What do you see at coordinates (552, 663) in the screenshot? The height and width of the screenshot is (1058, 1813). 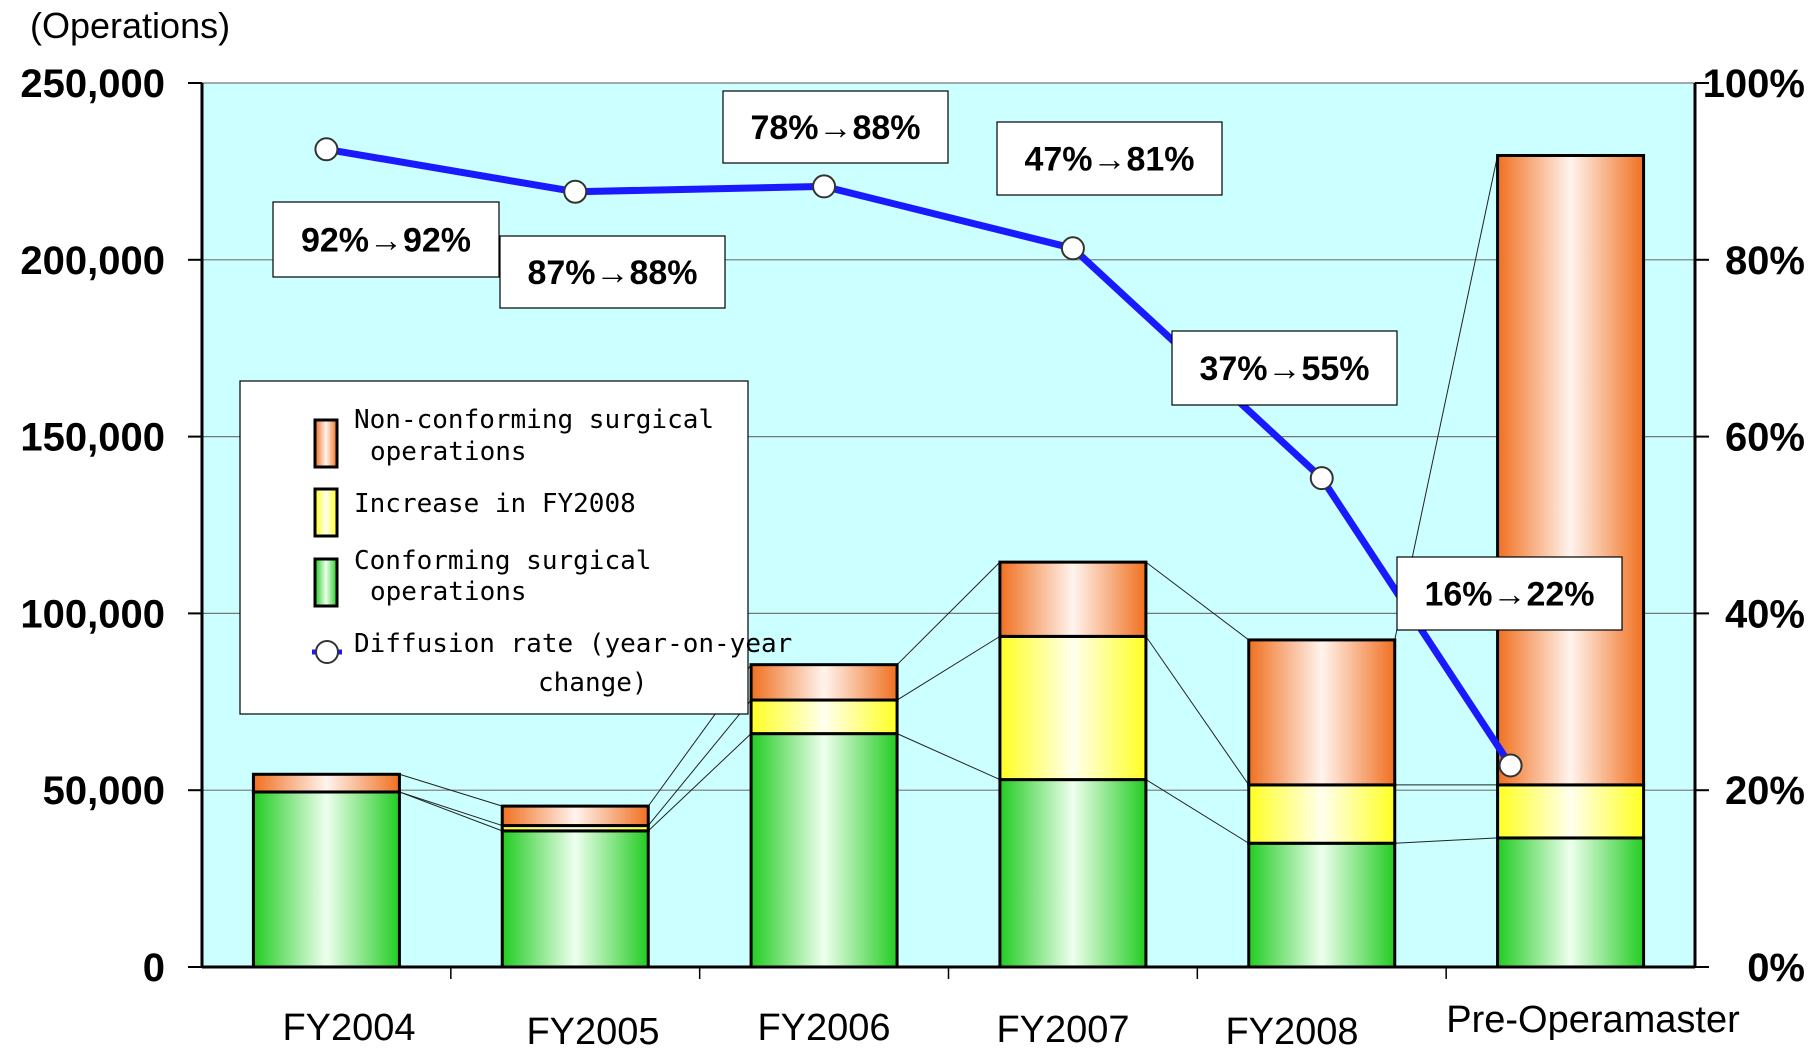 I see `legend-entry: Diffusion rate (year-on-year change)` at bounding box center [552, 663].